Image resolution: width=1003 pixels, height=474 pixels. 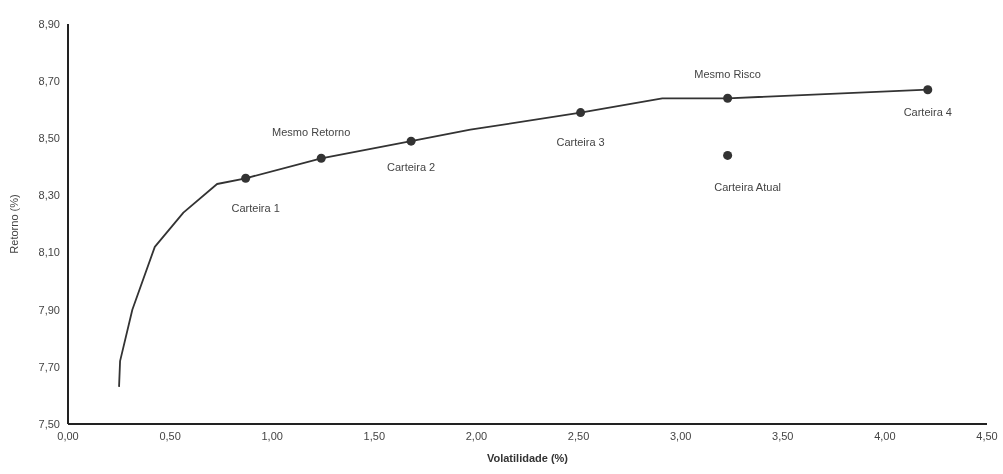 What do you see at coordinates (987, 435) in the screenshot?
I see `x-tick-label: 4,50` at bounding box center [987, 435].